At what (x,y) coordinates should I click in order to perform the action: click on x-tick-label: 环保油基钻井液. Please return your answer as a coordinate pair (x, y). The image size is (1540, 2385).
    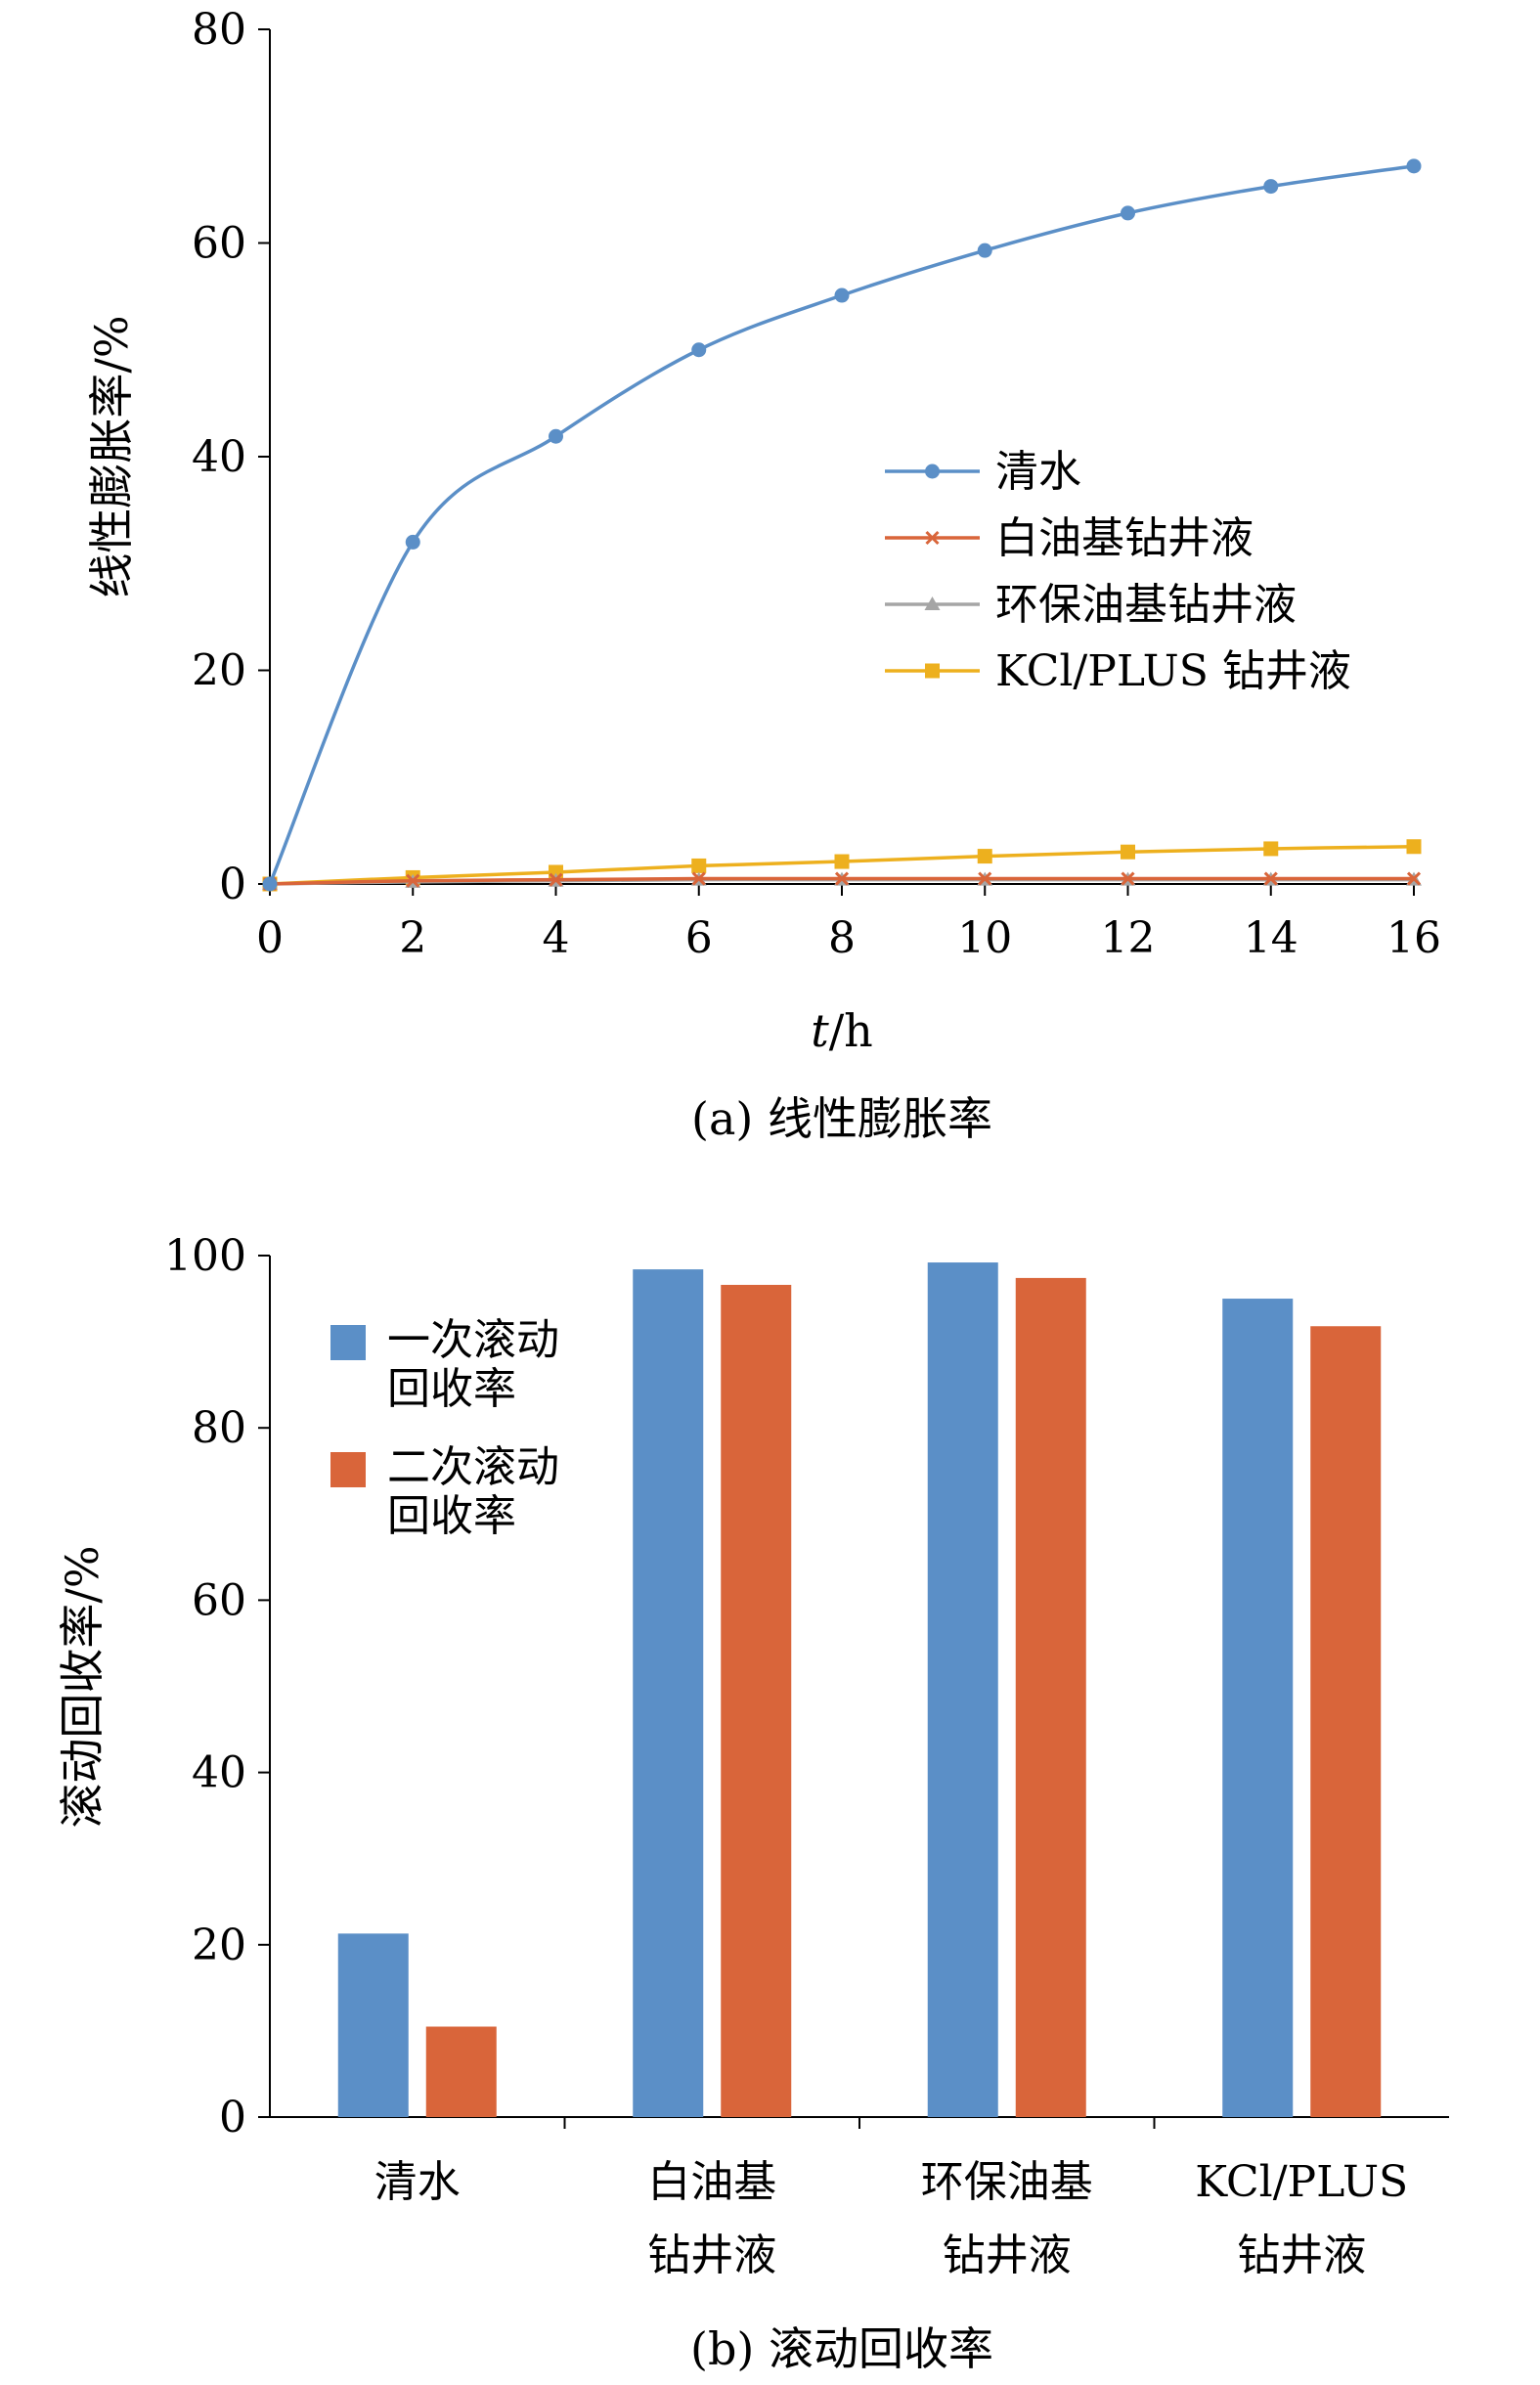
    Looking at the image, I should click on (1007, 2218).